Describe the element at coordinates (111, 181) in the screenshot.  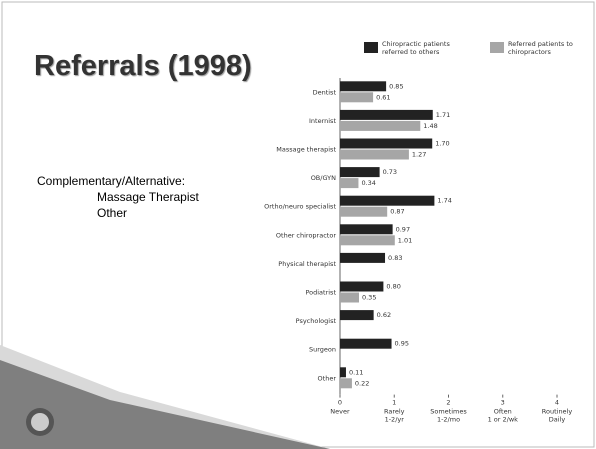
I see `body-text: Complementary/Alternative:` at that location.